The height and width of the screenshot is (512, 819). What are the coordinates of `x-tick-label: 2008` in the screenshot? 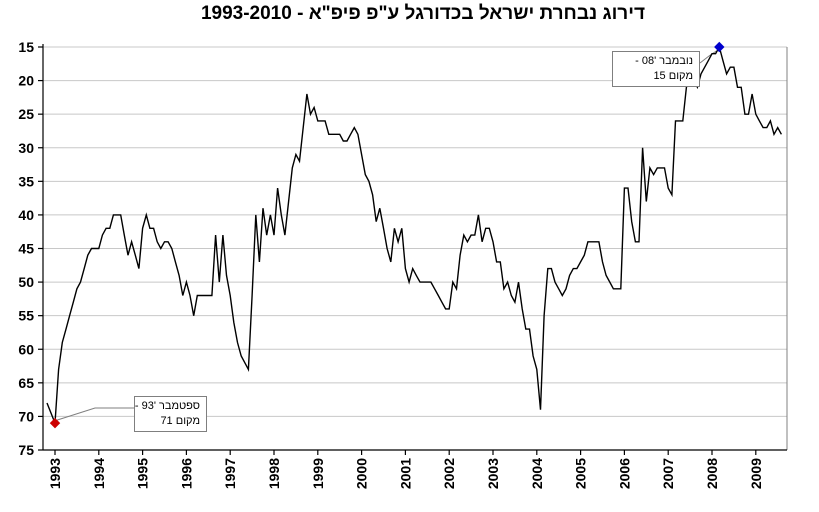 It's located at (712, 473).